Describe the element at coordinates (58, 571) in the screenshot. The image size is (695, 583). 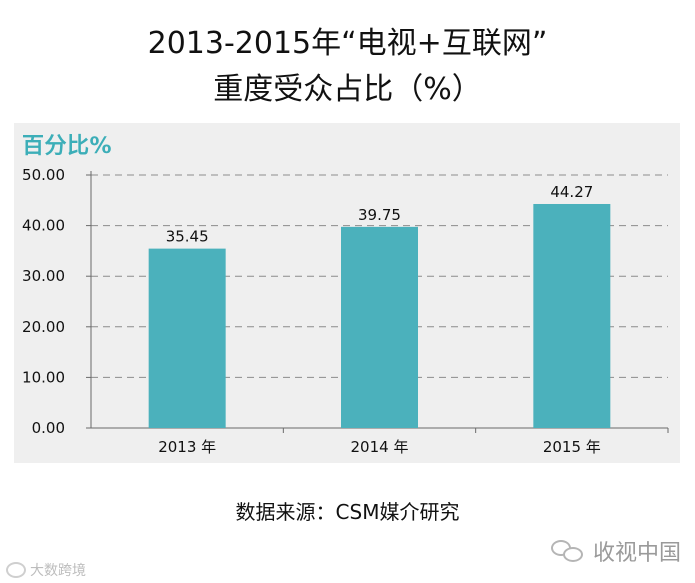
I see `weibo-watermark-text: 大数跨境` at that location.